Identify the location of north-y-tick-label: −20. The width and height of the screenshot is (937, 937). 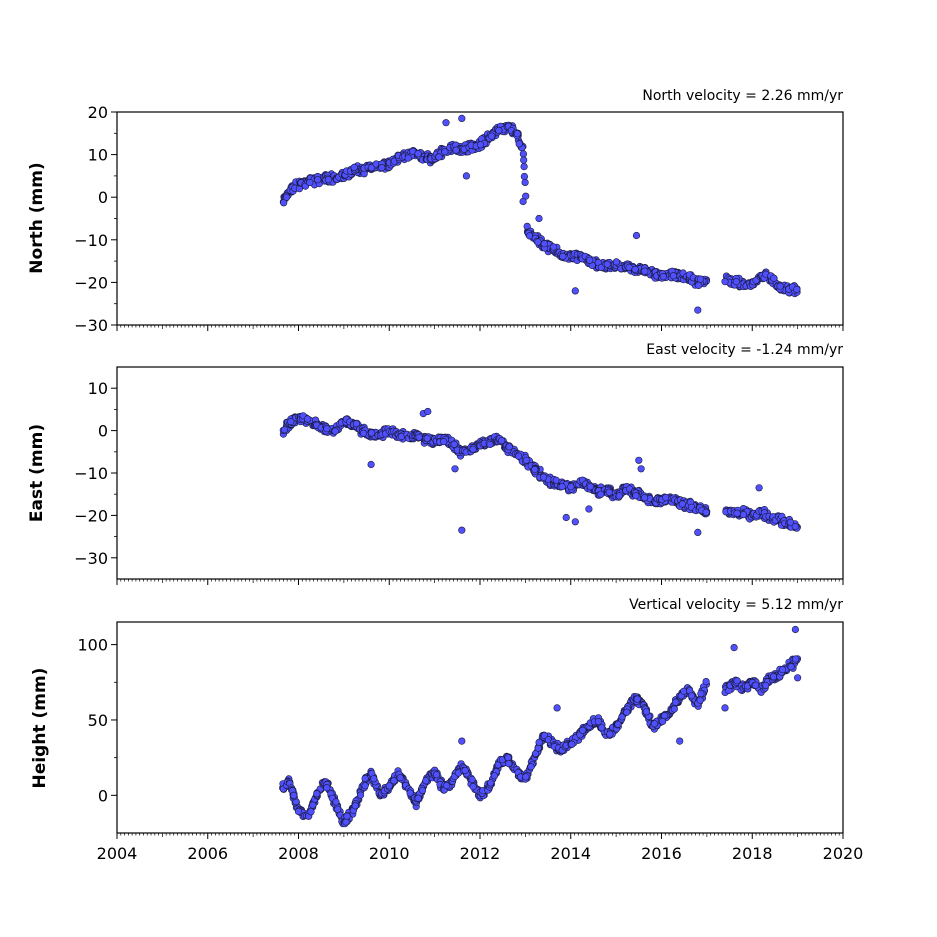
(91, 282).